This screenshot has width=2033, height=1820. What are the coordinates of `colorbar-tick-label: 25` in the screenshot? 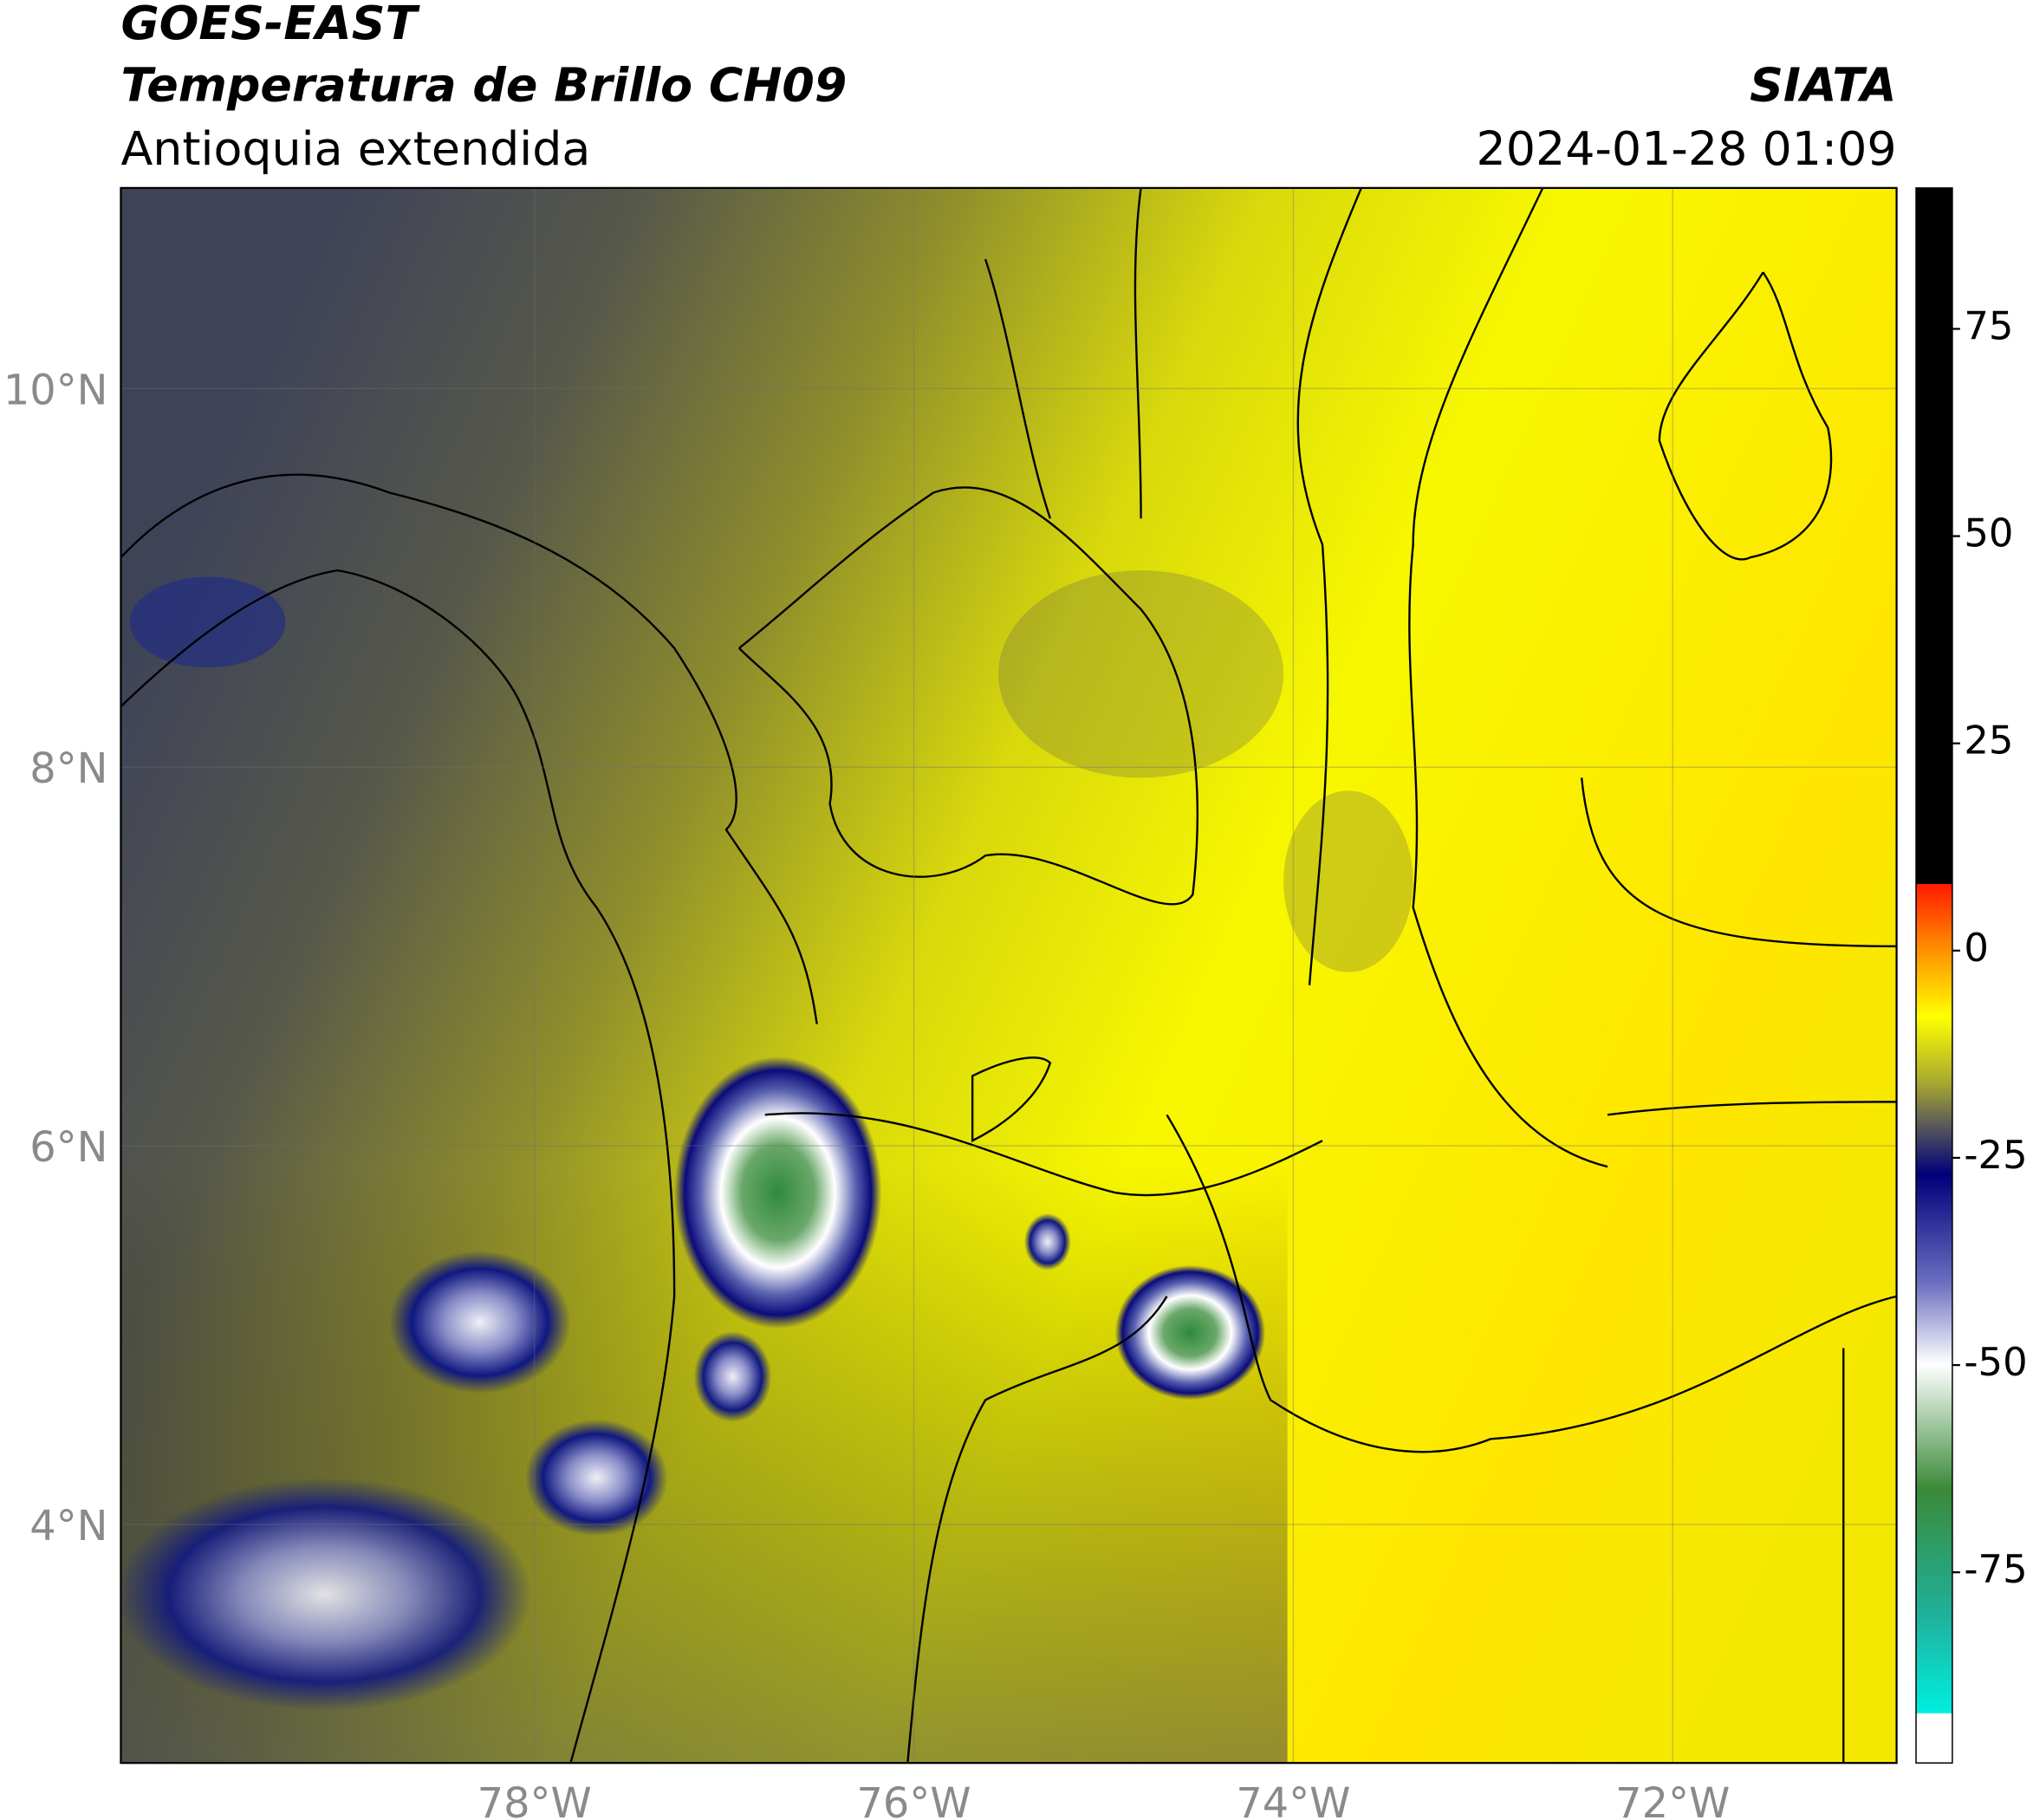 It's located at (1989, 741).